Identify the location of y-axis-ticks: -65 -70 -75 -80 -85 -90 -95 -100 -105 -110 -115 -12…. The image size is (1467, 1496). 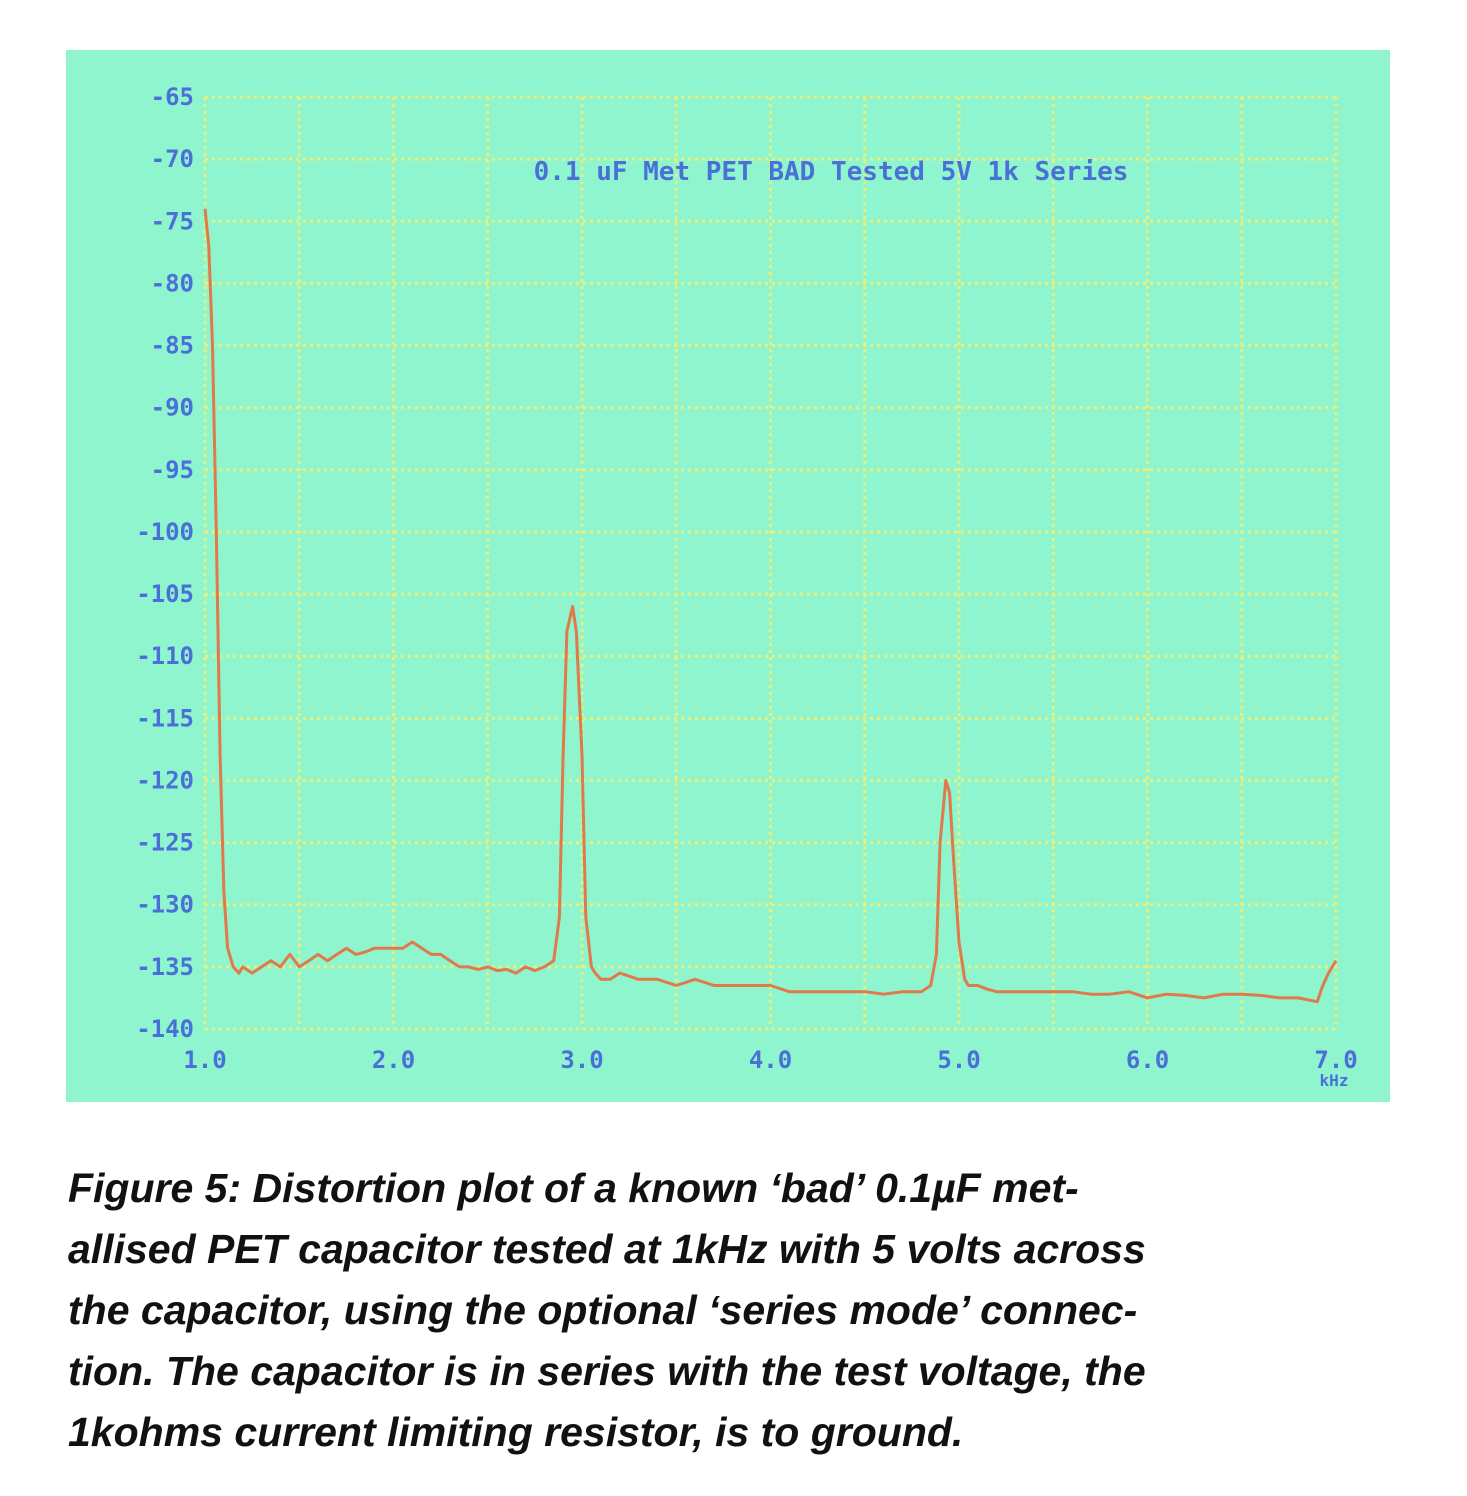
(165, 563).